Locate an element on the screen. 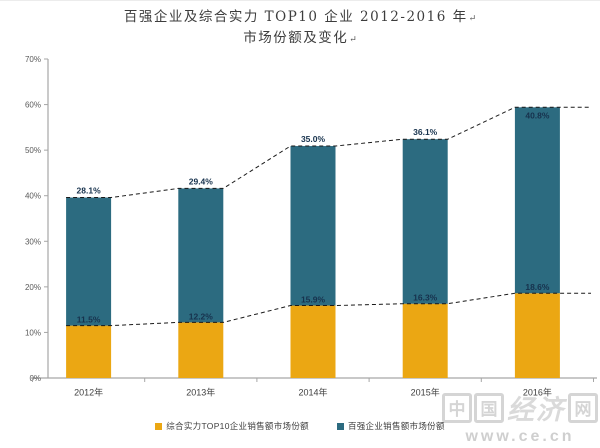  x-axis-label: 2016年 is located at coordinates (537, 392).